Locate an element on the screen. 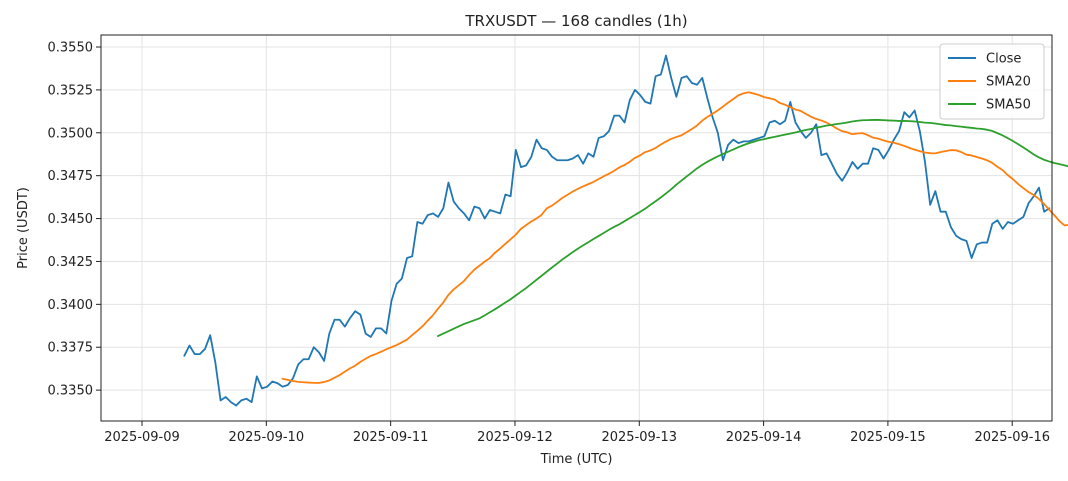  y-tick-label: 0.3425 is located at coordinates (71, 262).